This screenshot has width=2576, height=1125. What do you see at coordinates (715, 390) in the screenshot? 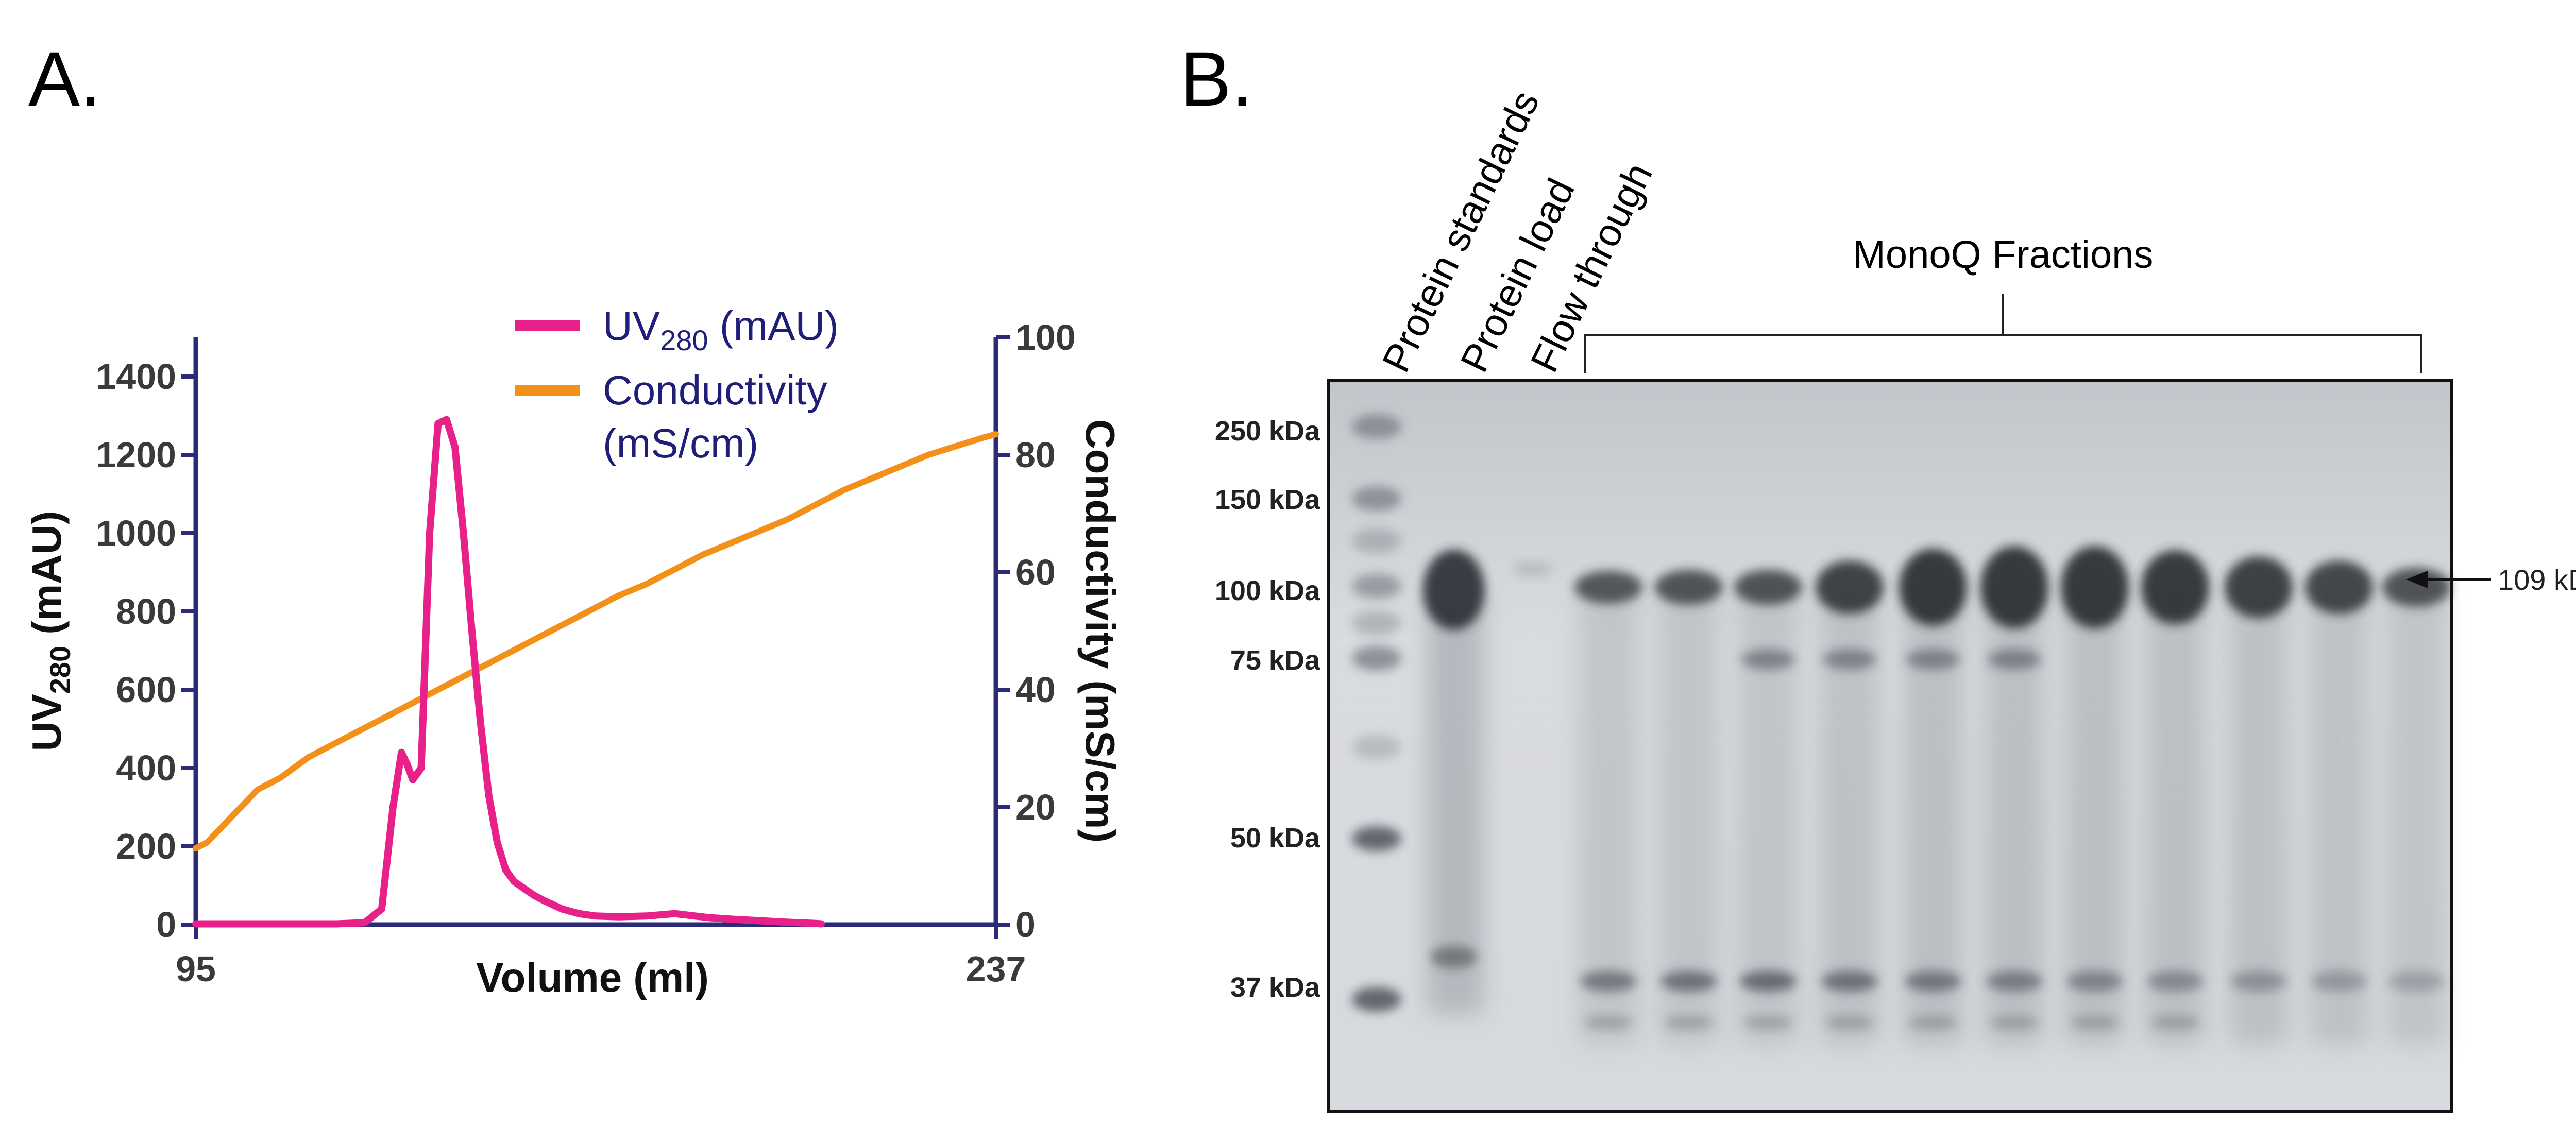
I see `legend-label-conductivity: Conductivity` at bounding box center [715, 390].